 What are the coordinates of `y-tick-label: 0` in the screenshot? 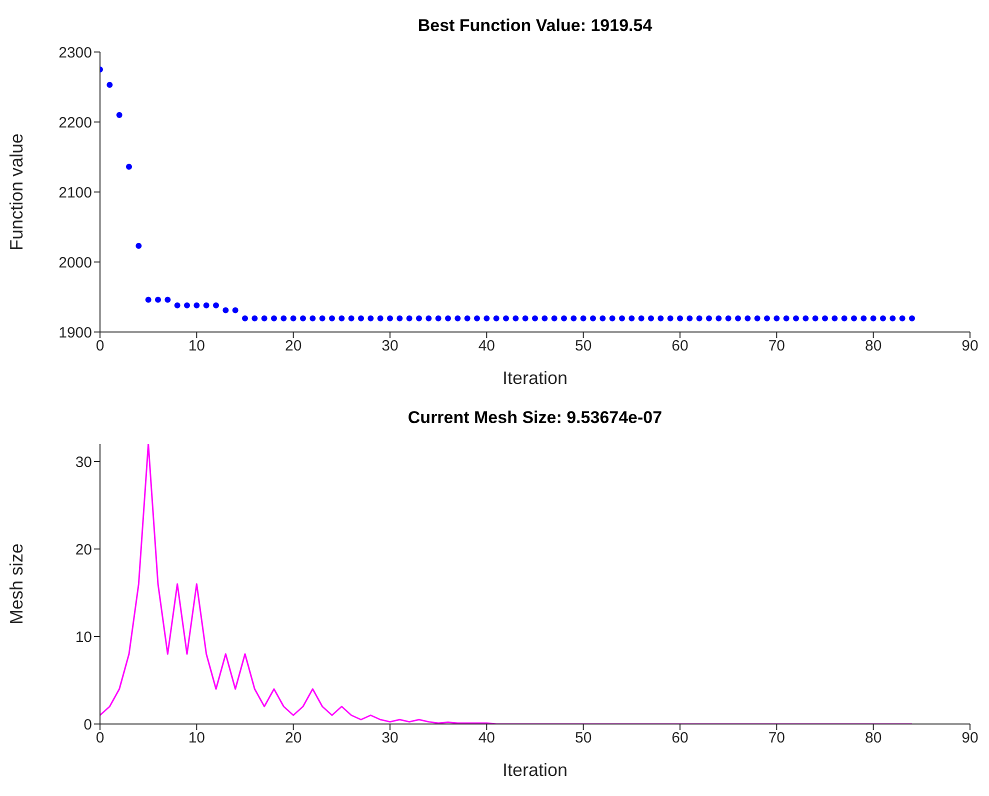 It's located at (88, 725).